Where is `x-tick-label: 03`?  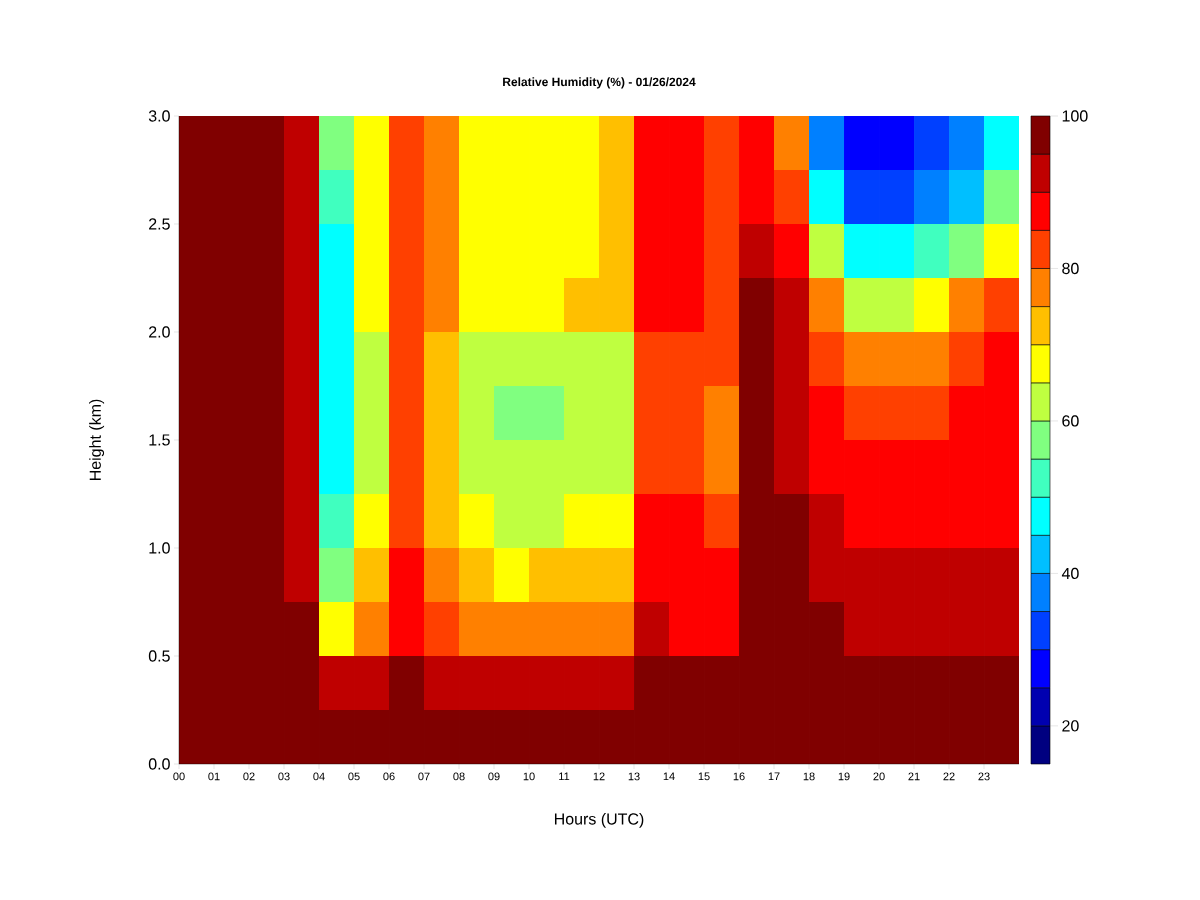
x-tick-label: 03 is located at coordinates (284, 776).